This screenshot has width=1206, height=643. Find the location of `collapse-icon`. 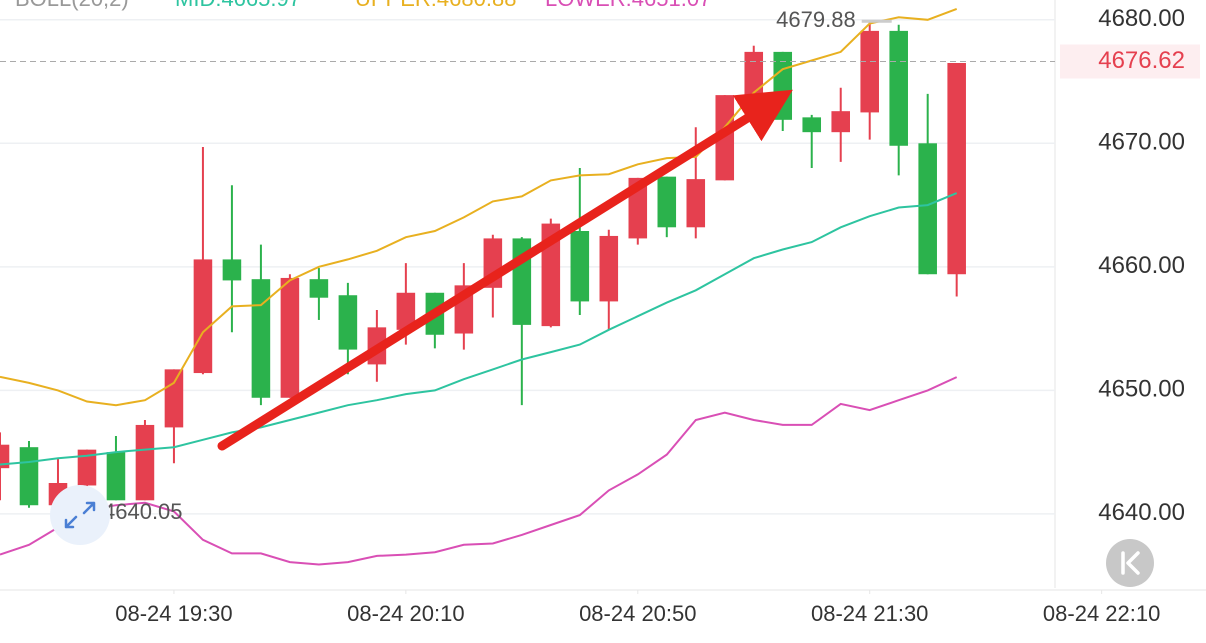

collapse-icon is located at coordinates (1130, 563).